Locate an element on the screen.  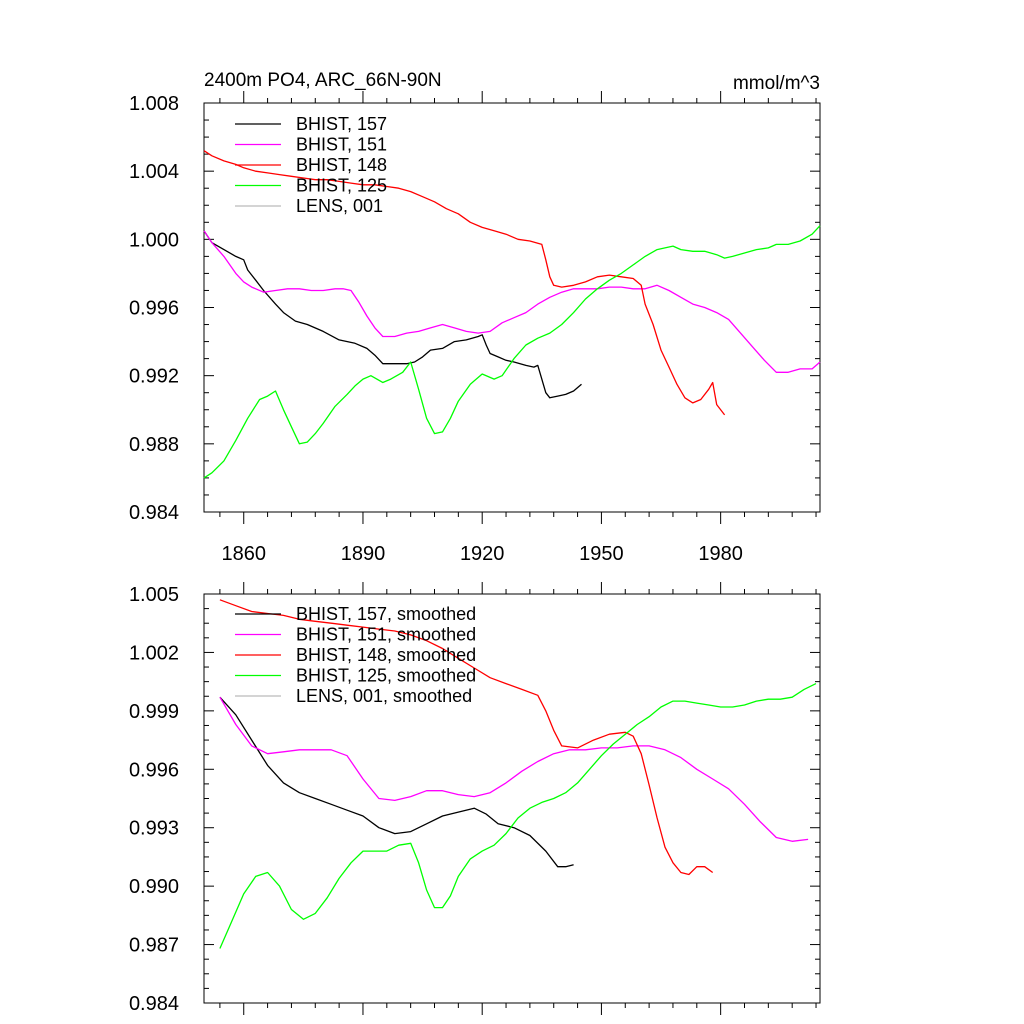
panel1-legend-label: BHIST, 125 is located at coordinates (341, 186).